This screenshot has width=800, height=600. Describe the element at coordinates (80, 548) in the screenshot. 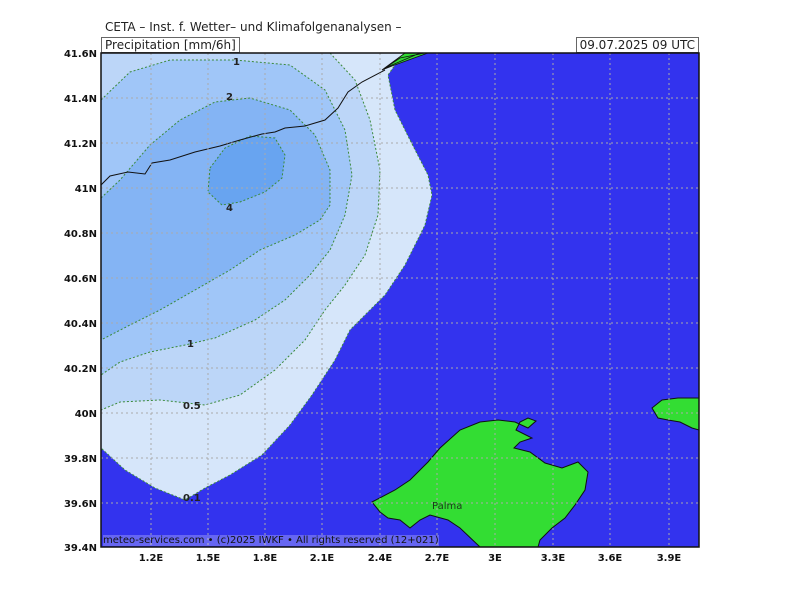

I see `lat-label: 39.4N` at that location.